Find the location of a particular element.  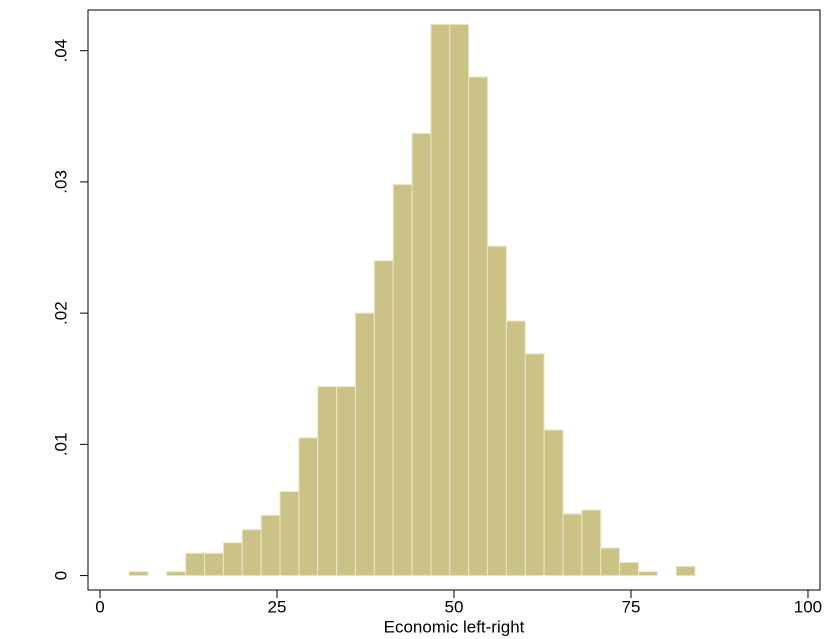

x-tick-label: 25 is located at coordinates (277, 606).